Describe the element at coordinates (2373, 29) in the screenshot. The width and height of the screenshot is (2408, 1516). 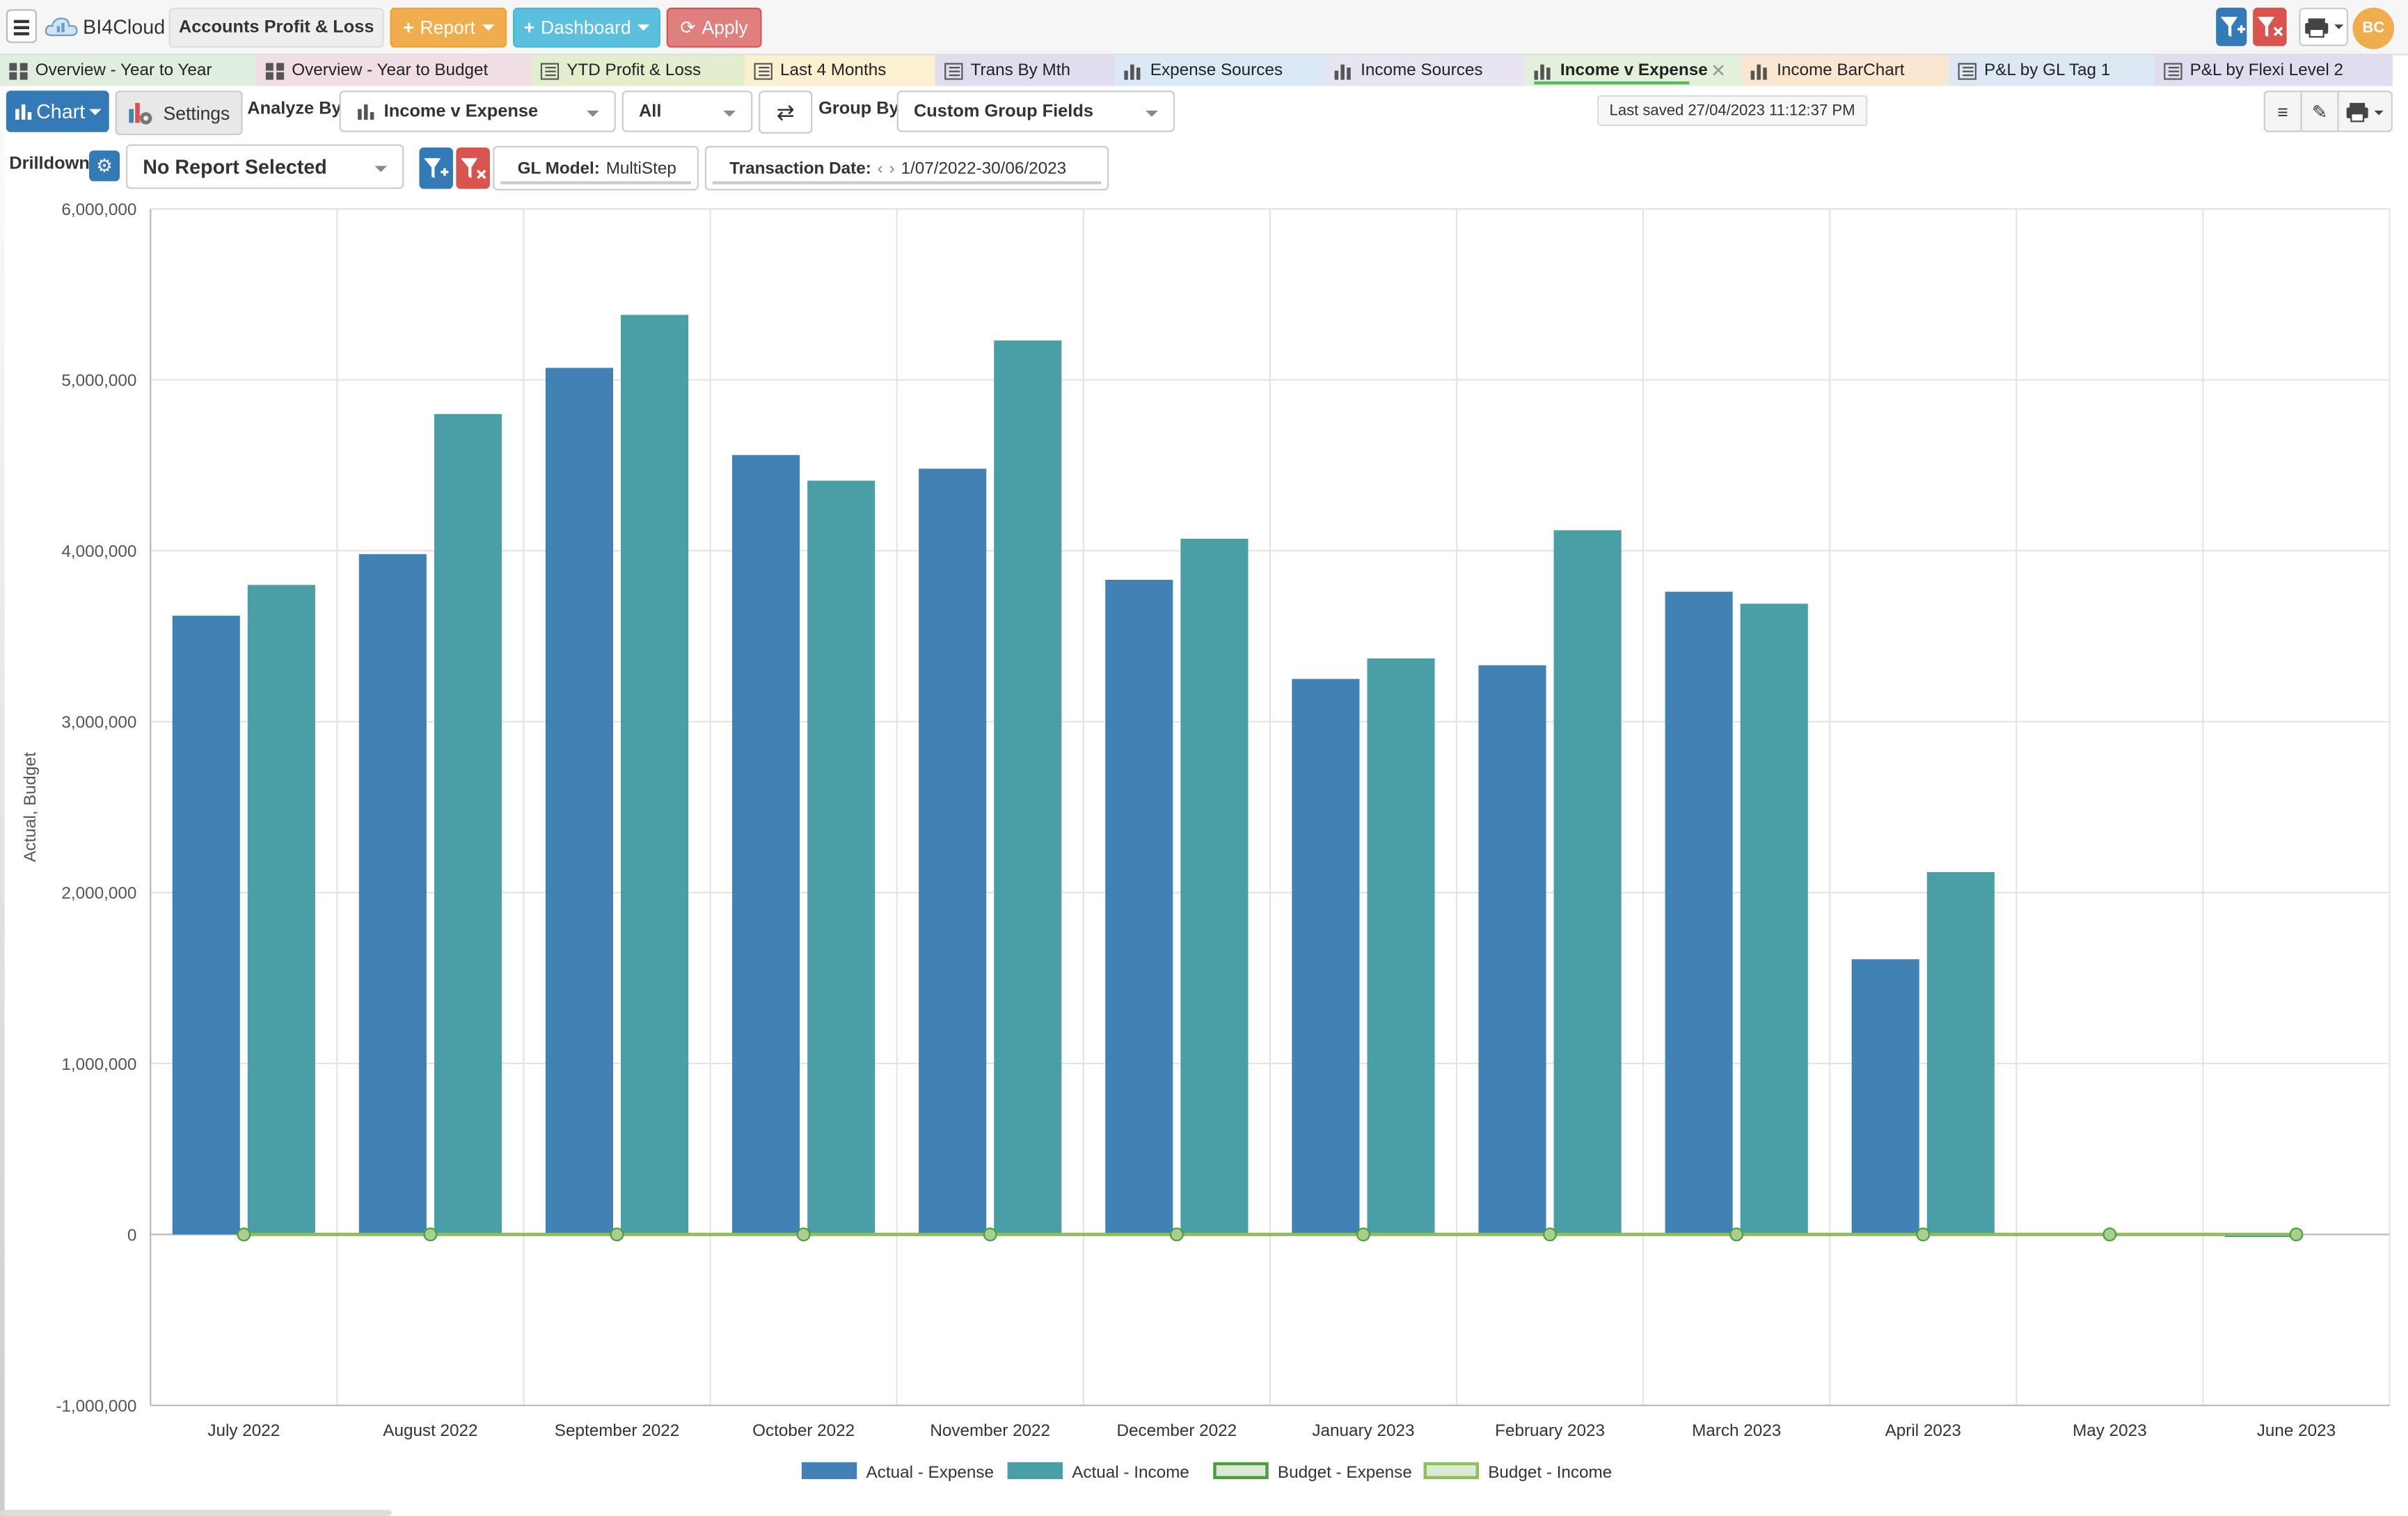
I see `user-avatar: BC` at that location.